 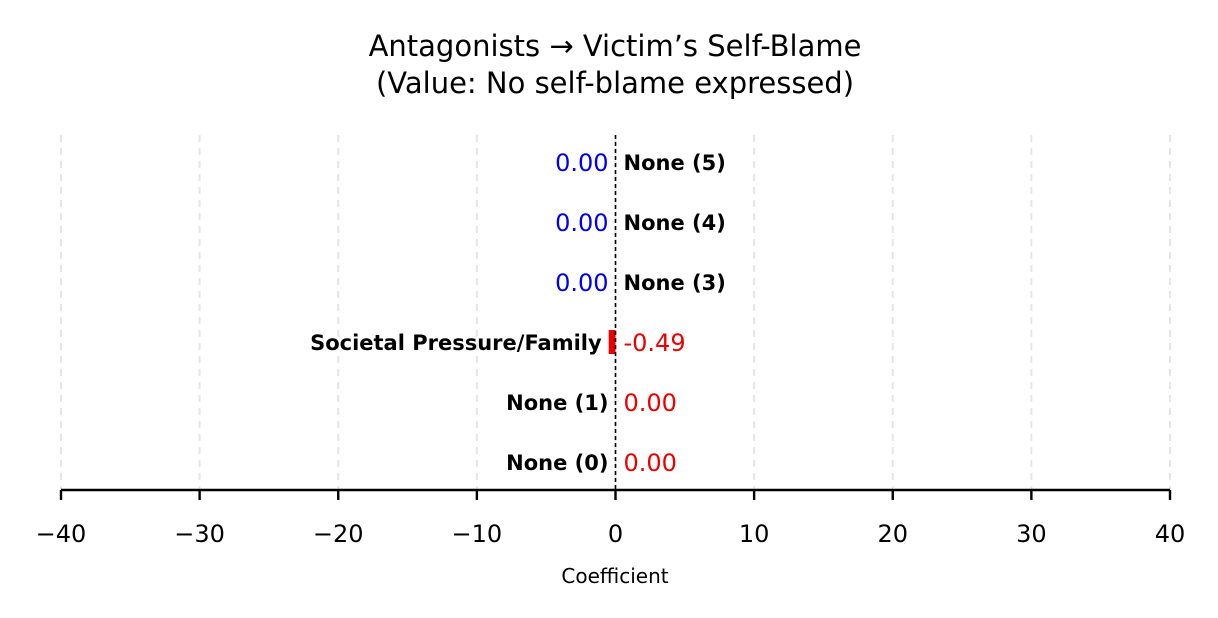 What do you see at coordinates (557, 463) in the screenshot?
I see `category-label: None (0)` at bounding box center [557, 463].